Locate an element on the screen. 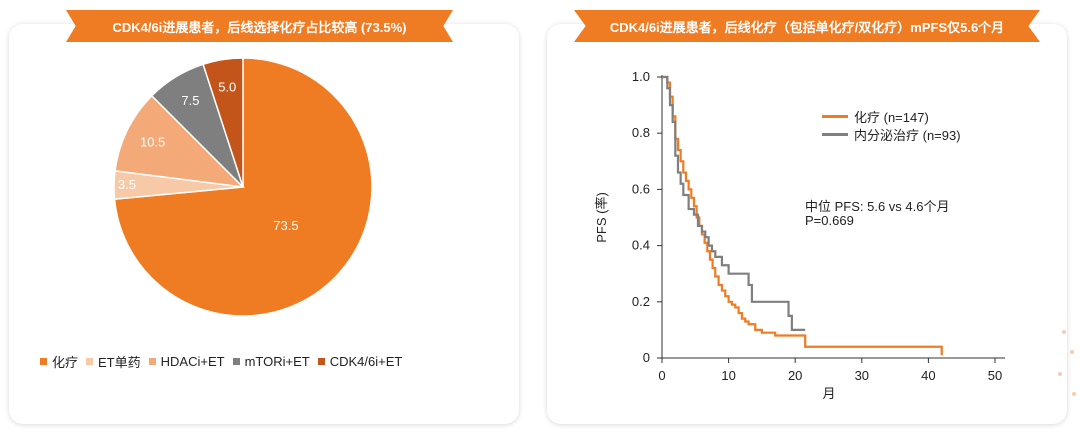 This screenshot has width=1080, height=434. pie-legend-item-2: HDACi+ET is located at coordinates (186, 361).